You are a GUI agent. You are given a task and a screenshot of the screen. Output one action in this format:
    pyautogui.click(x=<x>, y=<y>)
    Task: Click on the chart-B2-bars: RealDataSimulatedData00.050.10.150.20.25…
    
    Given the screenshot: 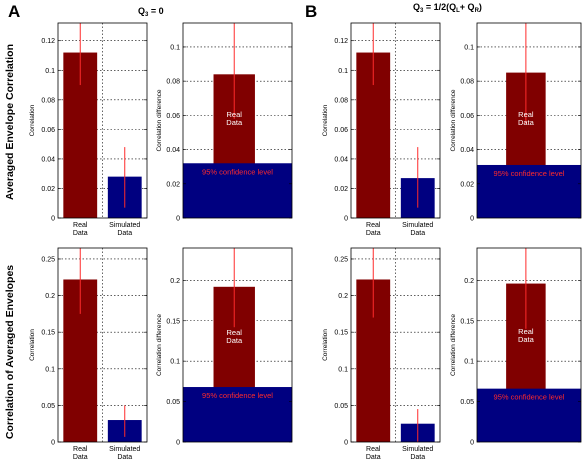 What is the action you would take?
    pyautogui.click(x=381, y=354)
    